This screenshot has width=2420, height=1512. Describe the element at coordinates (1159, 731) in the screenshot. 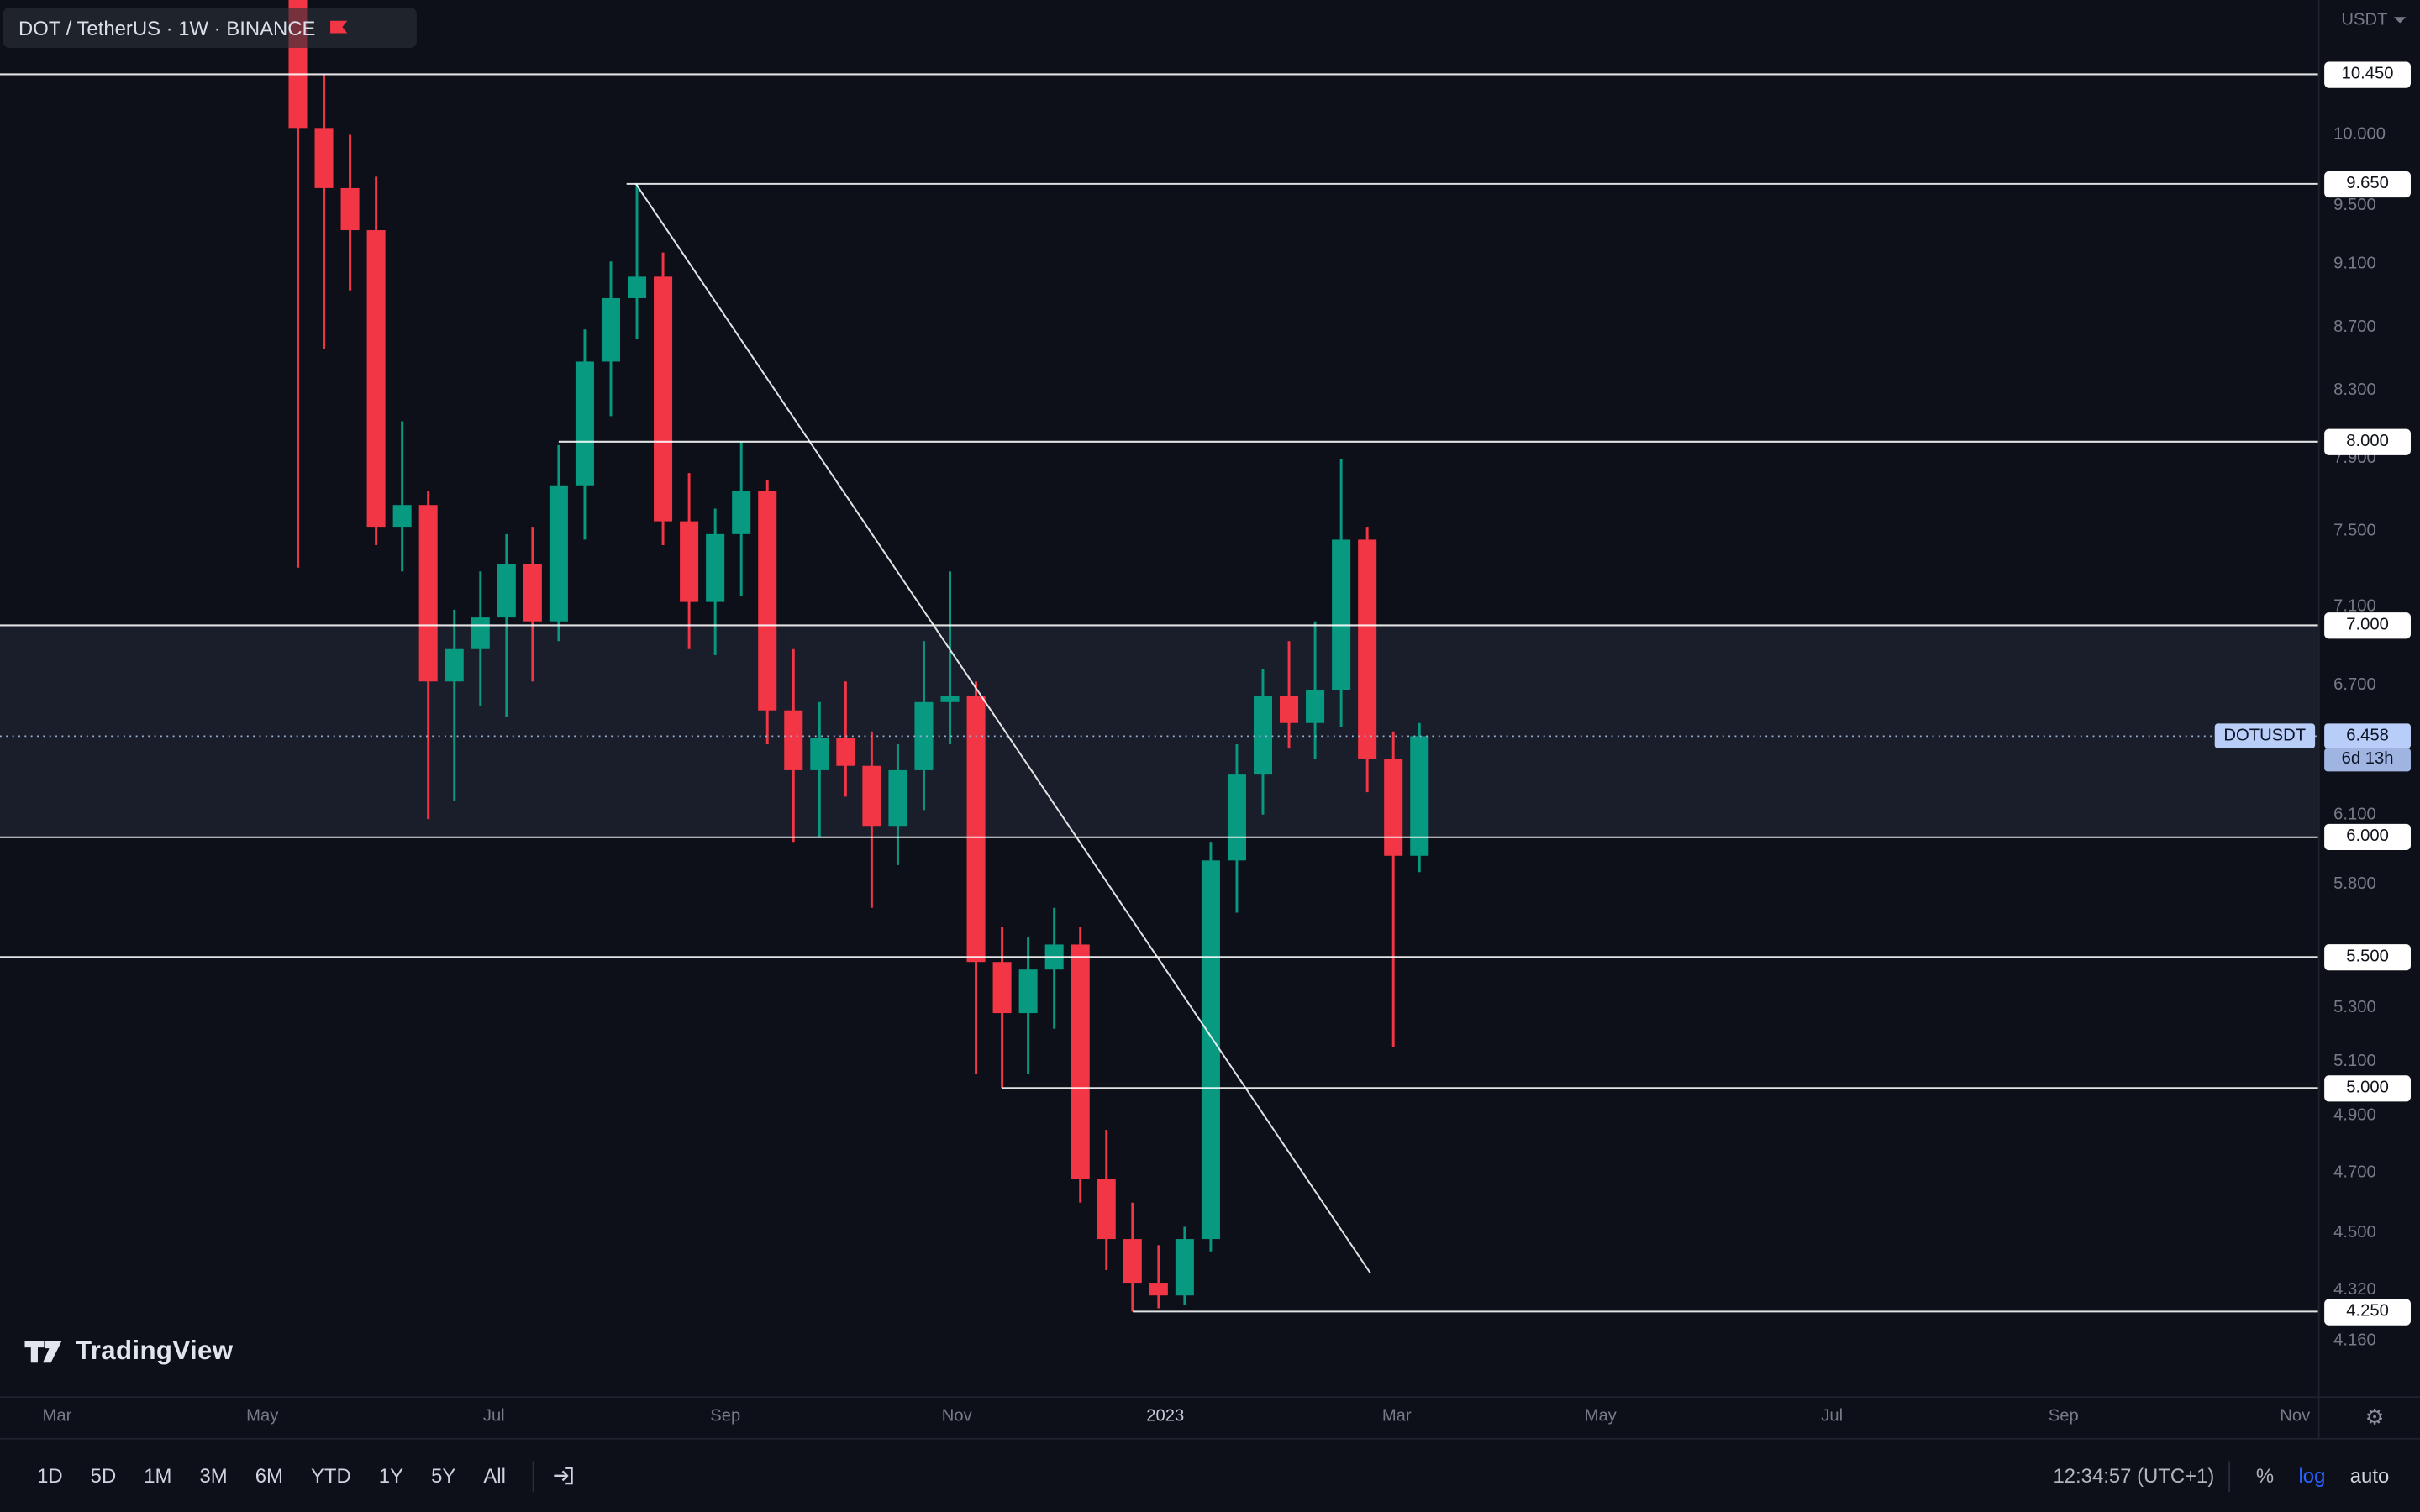

I see `price-zone` at that location.